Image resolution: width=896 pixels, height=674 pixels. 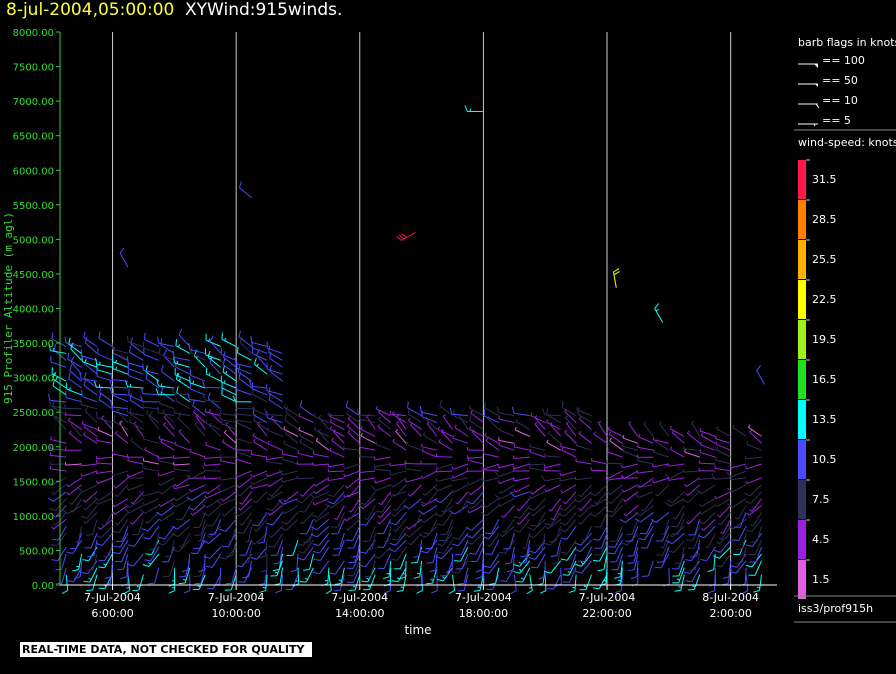 I want to click on wind-speed-title: wind-speed: knots, so click(x=847, y=142).